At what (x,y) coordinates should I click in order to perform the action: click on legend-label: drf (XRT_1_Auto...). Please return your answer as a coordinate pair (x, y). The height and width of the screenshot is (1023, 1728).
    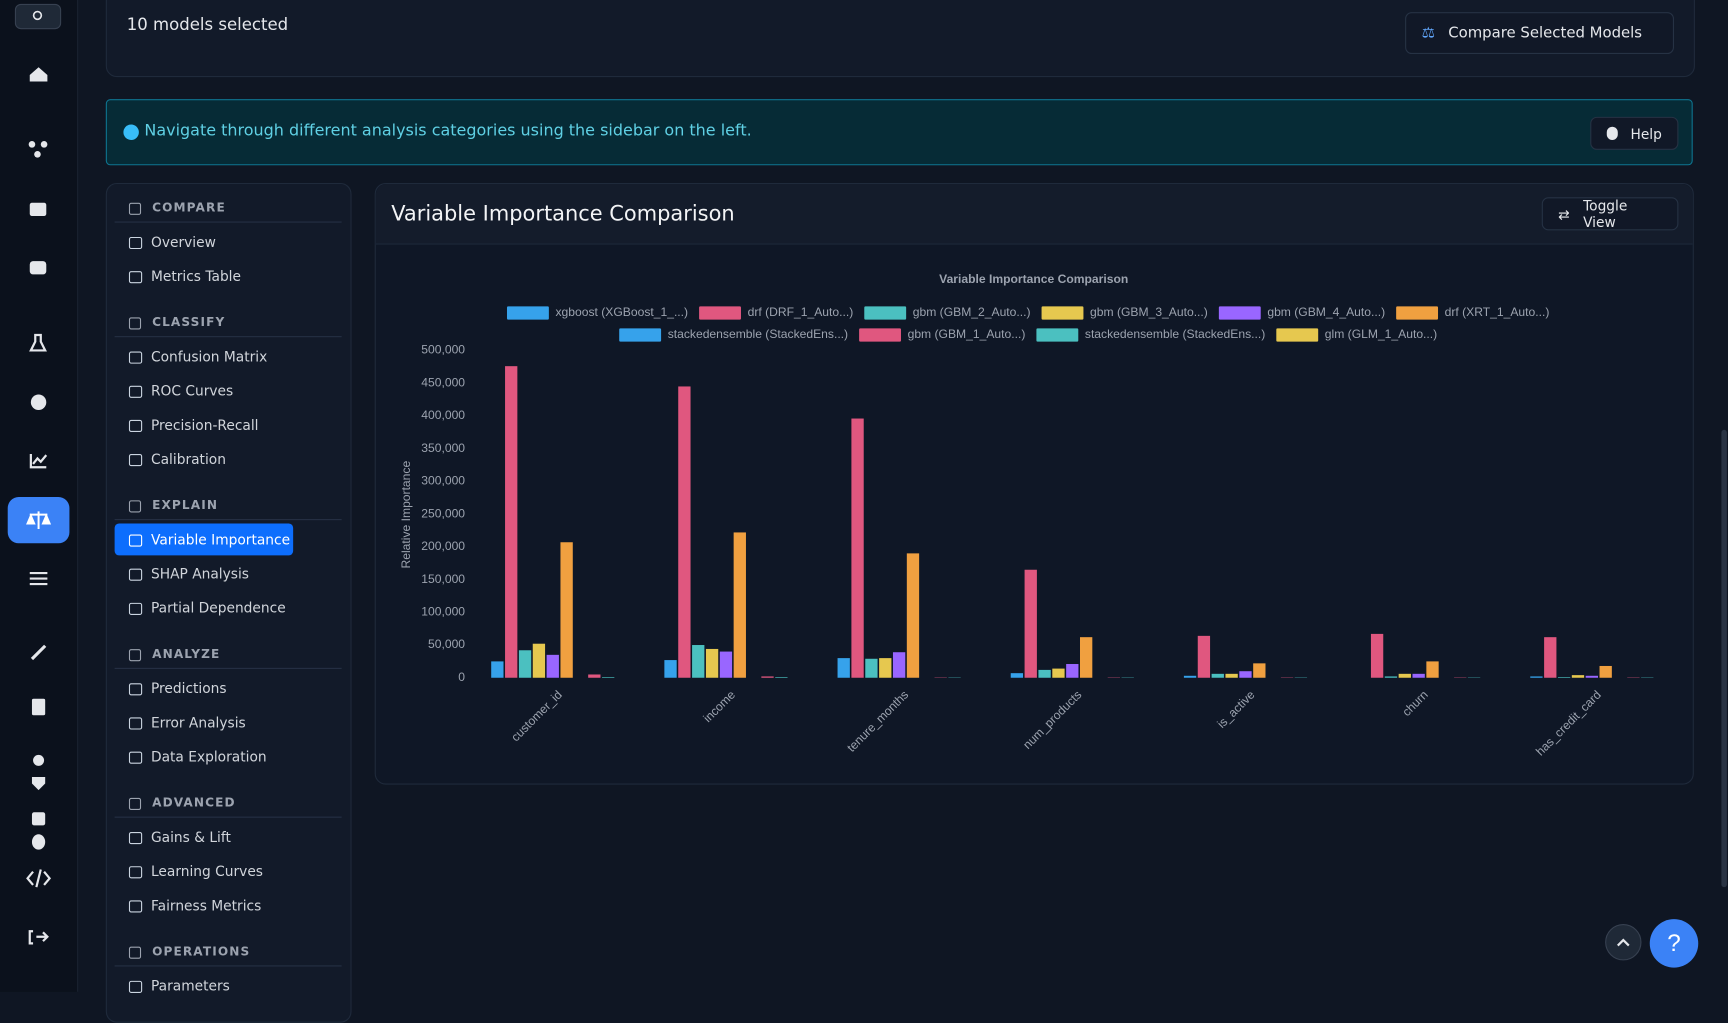
    Looking at the image, I should click on (1497, 312).